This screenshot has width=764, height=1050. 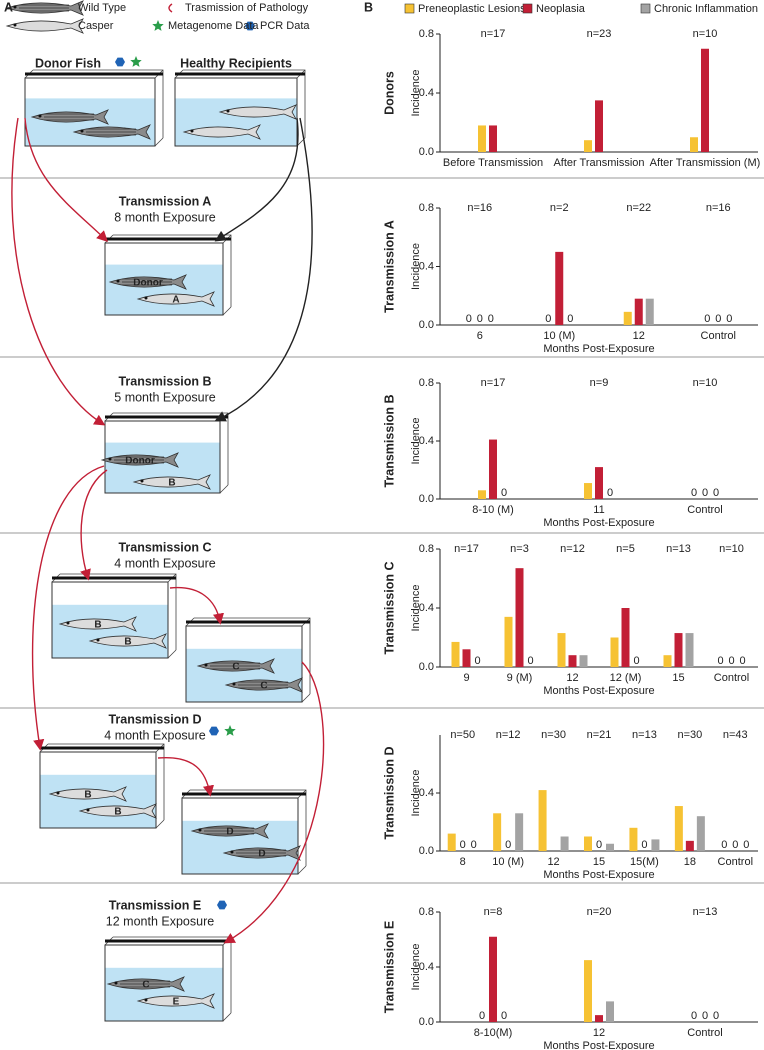 I want to click on panel-label: A, so click(x=8, y=7).